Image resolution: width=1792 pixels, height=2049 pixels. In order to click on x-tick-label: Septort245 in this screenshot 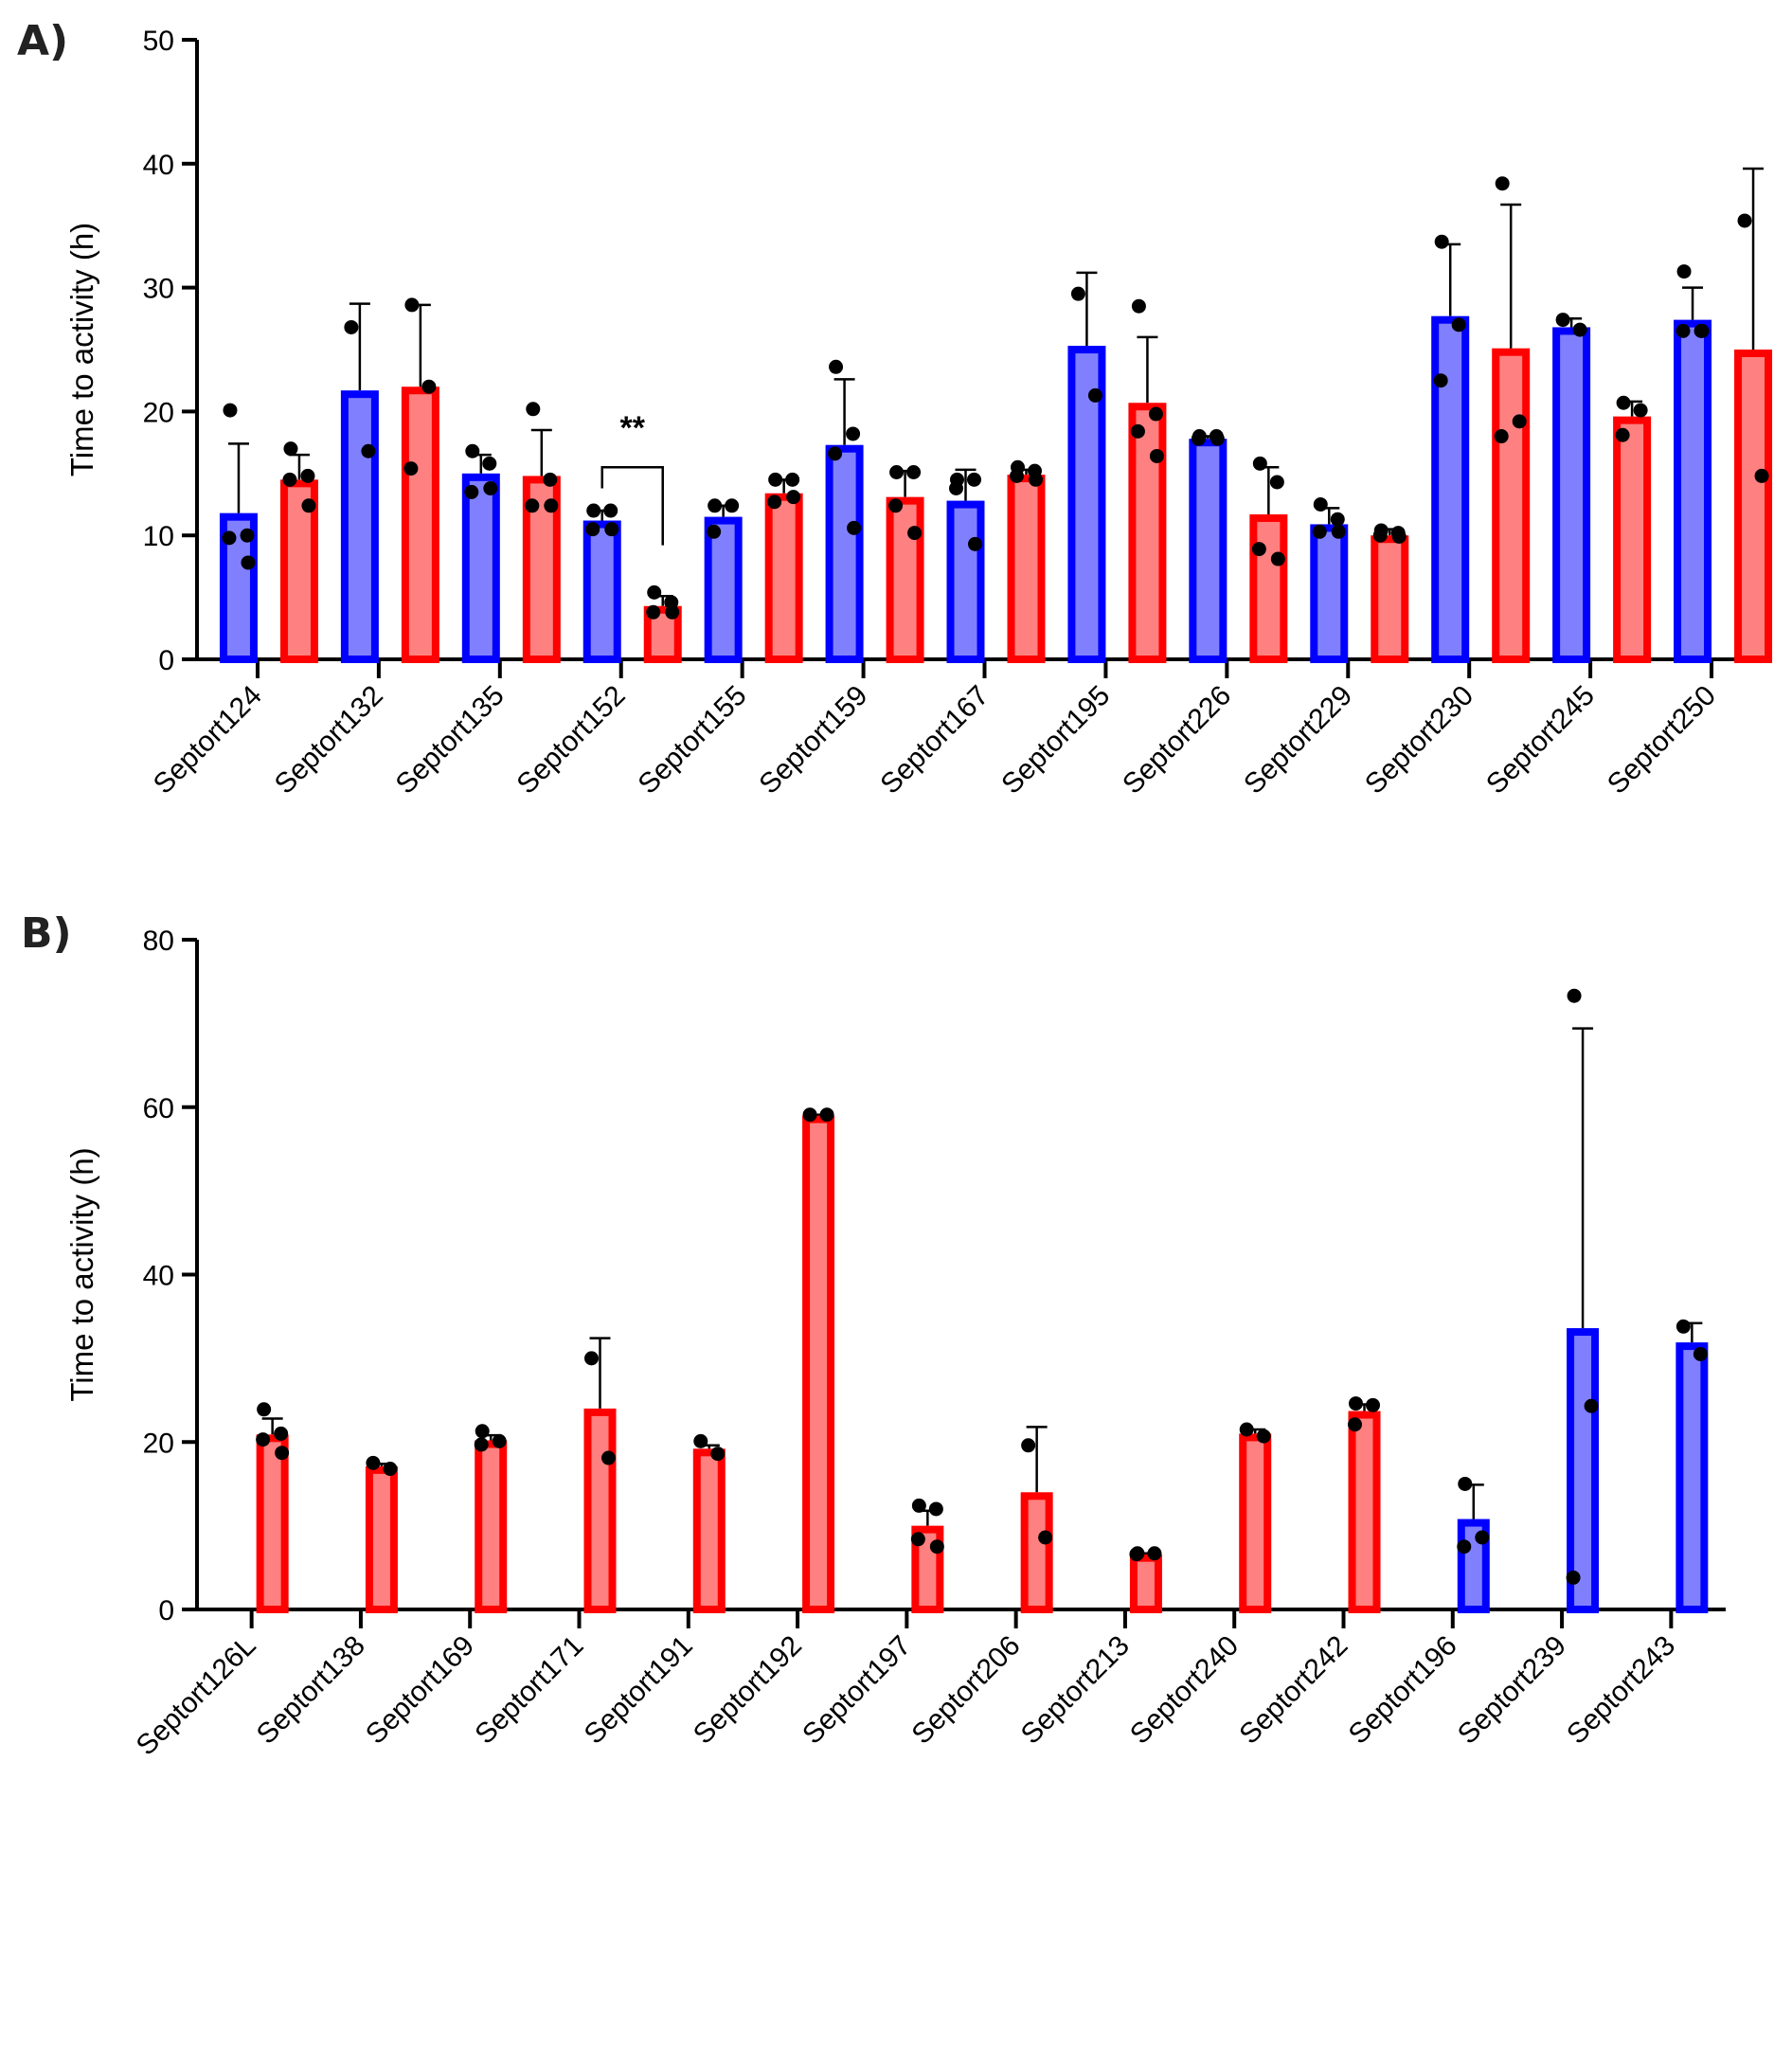, I will do `click(1540, 740)`.